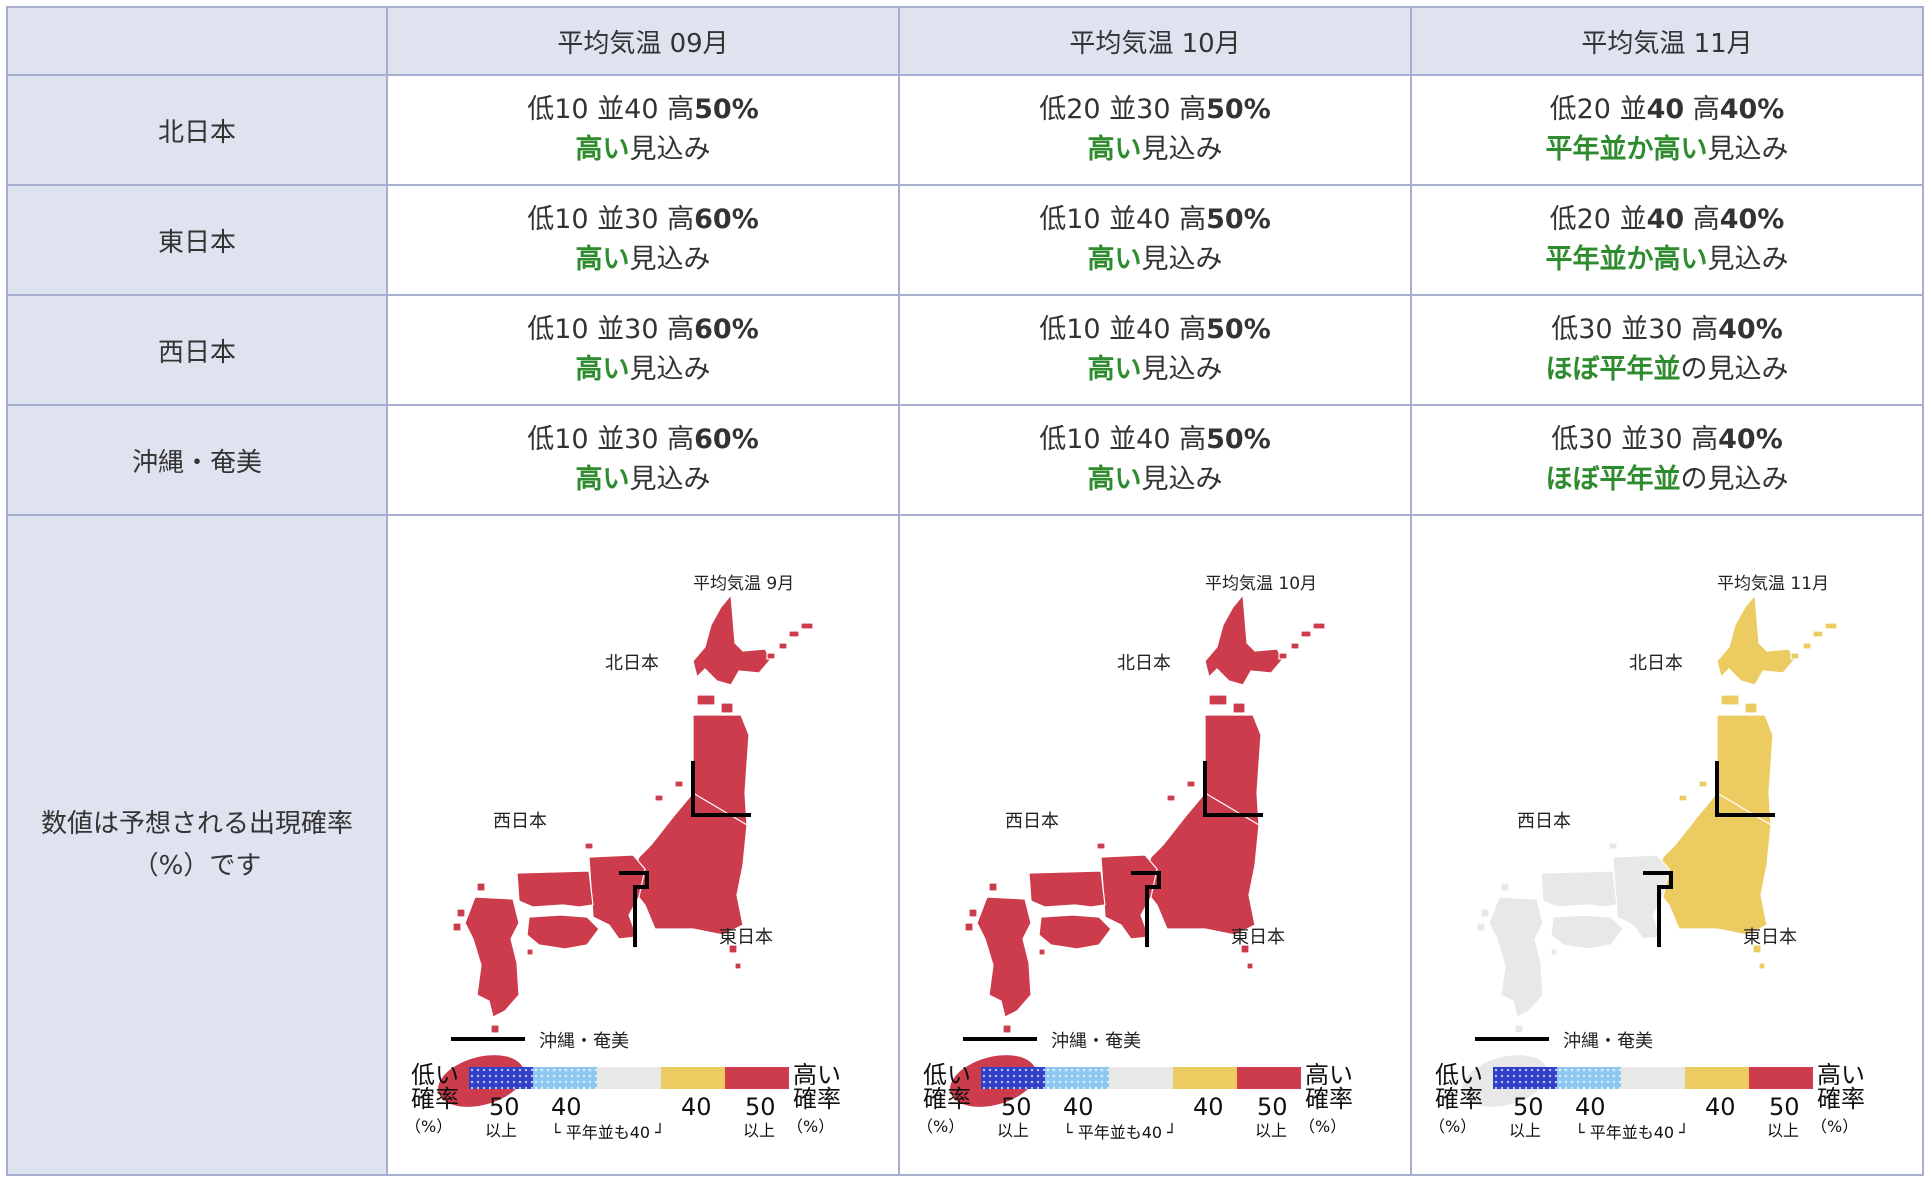 The width and height of the screenshot is (1924, 1184). Describe the element at coordinates (1459, 1099) in the screenshot. I see `legend-low-label: 確率` at that location.